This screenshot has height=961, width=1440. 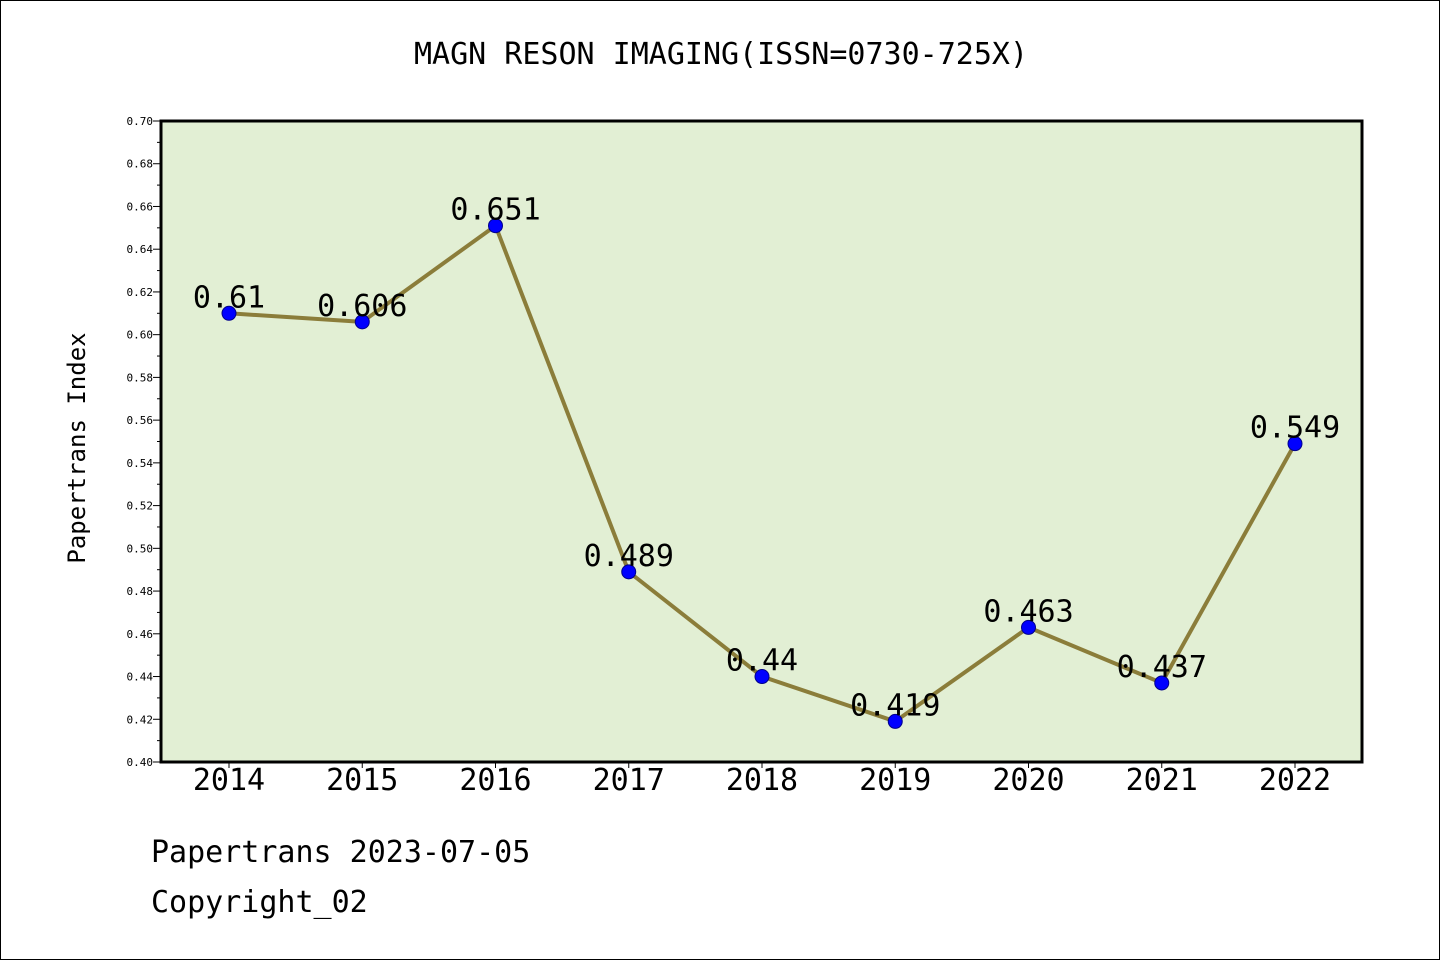 What do you see at coordinates (229, 780) in the screenshot?
I see `x-tick-label: 2014` at bounding box center [229, 780].